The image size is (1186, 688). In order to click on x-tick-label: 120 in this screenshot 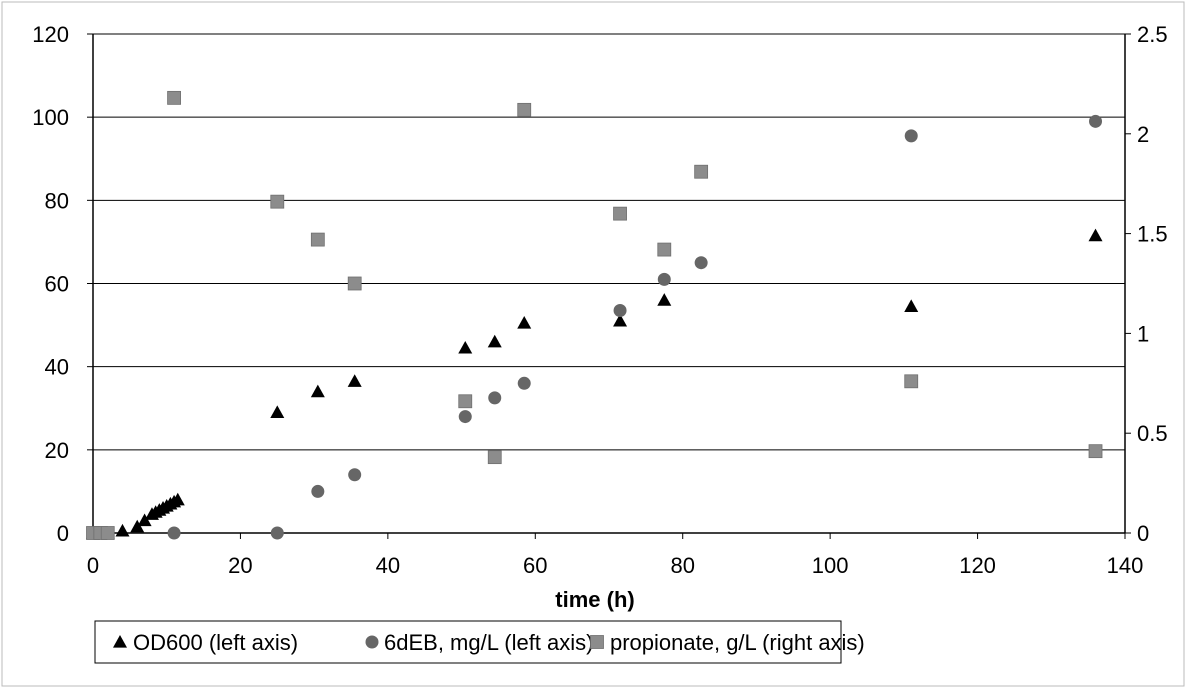, I will do `click(977, 565)`.